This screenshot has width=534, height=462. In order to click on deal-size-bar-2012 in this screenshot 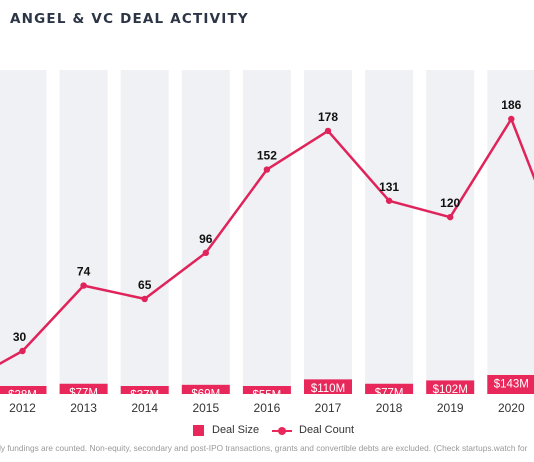, I will do `click(23, 390)`.